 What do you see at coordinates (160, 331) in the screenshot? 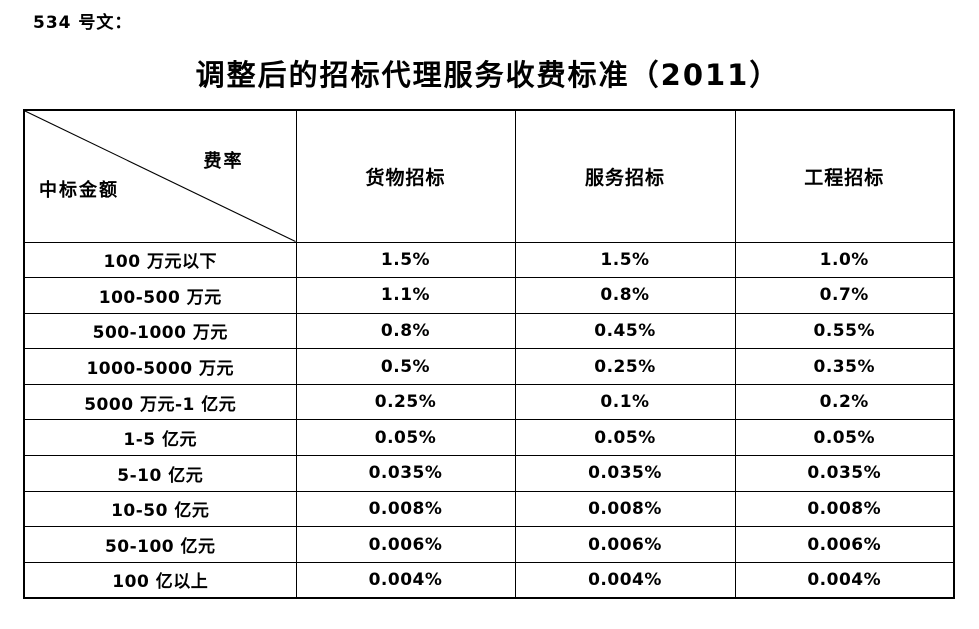
I see `row-label-amount-range: 500-1000 万元` at bounding box center [160, 331].